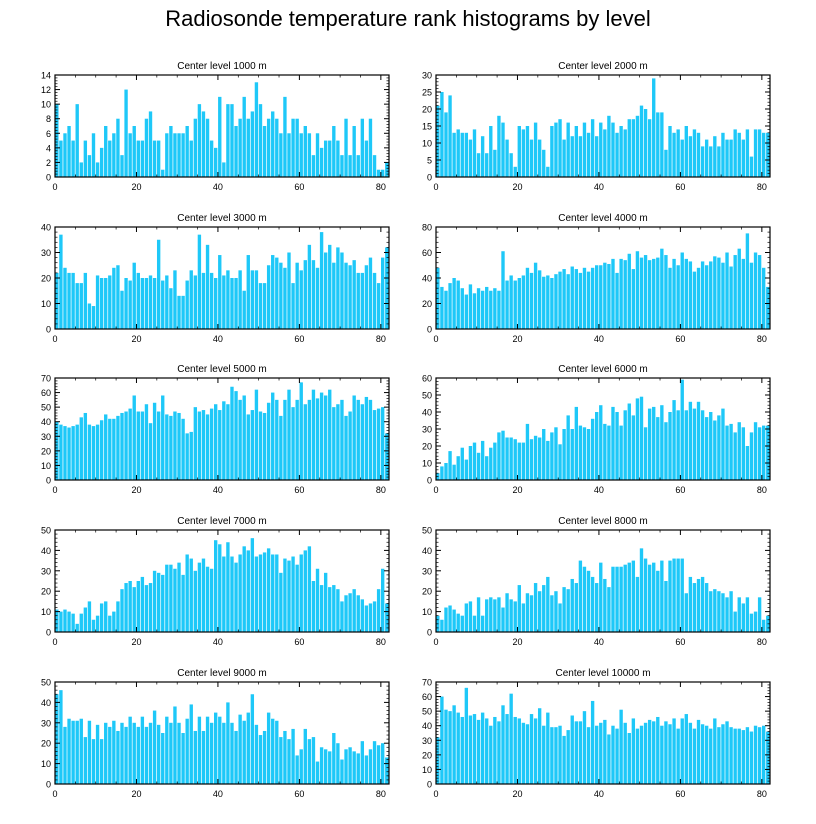 This screenshot has width=816, height=824. I want to click on panel-title: Center level 1000 m, so click(222, 66).